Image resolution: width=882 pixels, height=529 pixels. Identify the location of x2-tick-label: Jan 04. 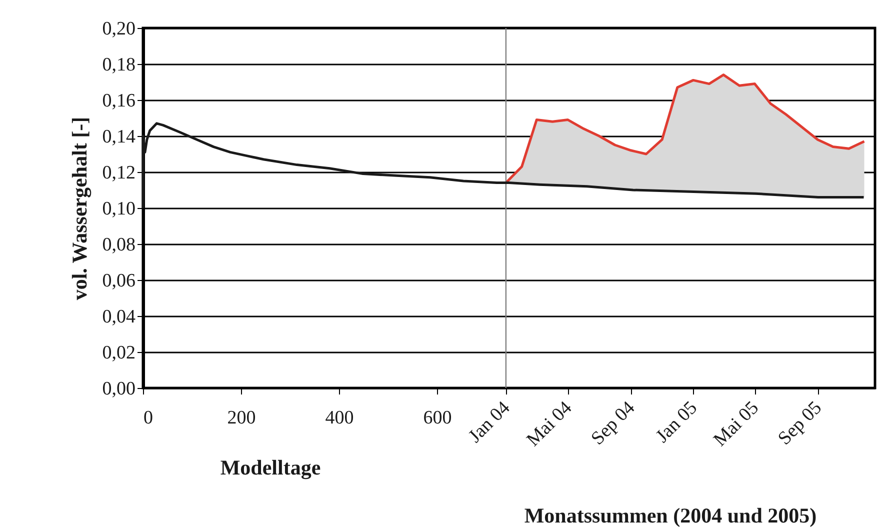
(489, 422).